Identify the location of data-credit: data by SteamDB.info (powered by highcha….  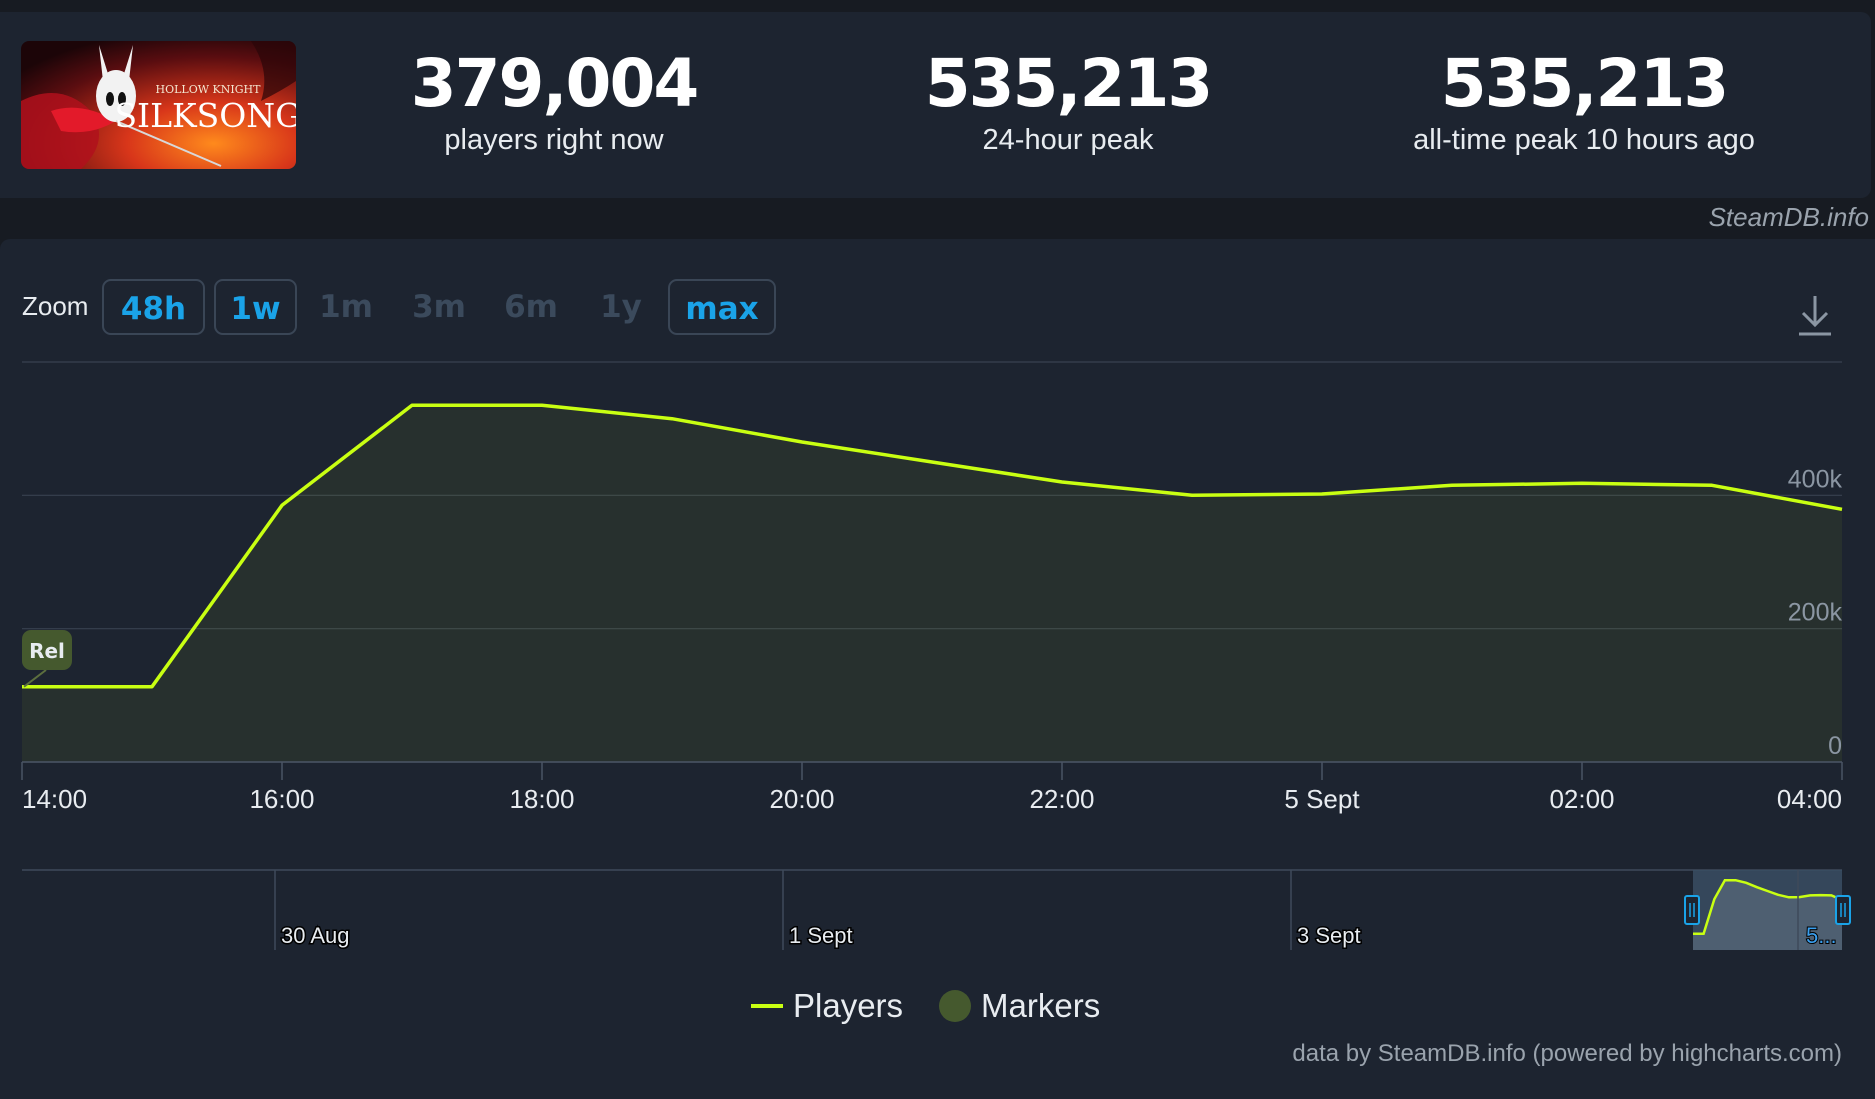
(1567, 1053).